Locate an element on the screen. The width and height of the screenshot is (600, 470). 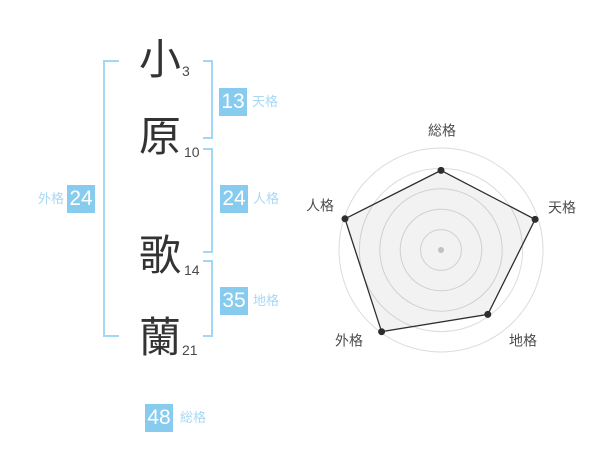
name-character-4: 蘭 is located at coordinates (159, 337).